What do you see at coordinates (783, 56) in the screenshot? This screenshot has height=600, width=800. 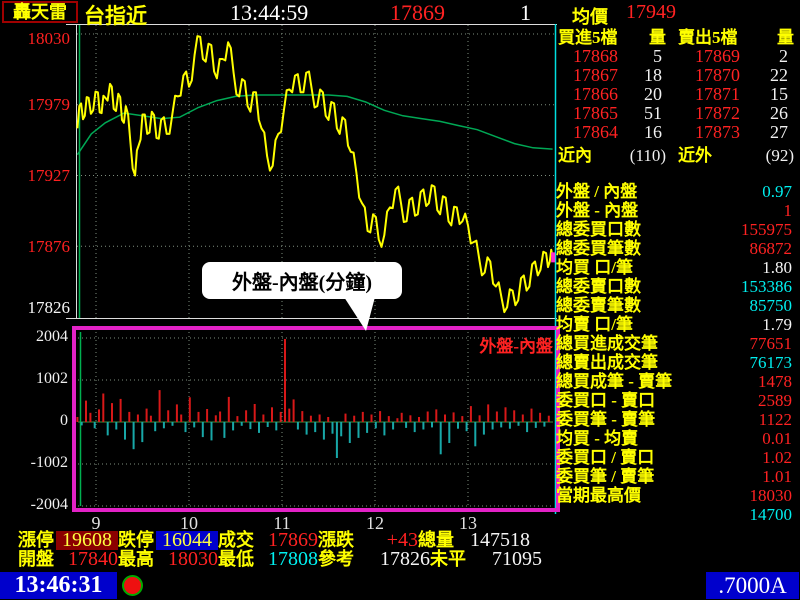 I see `ask-qty: 2` at bounding box center [783, 56].